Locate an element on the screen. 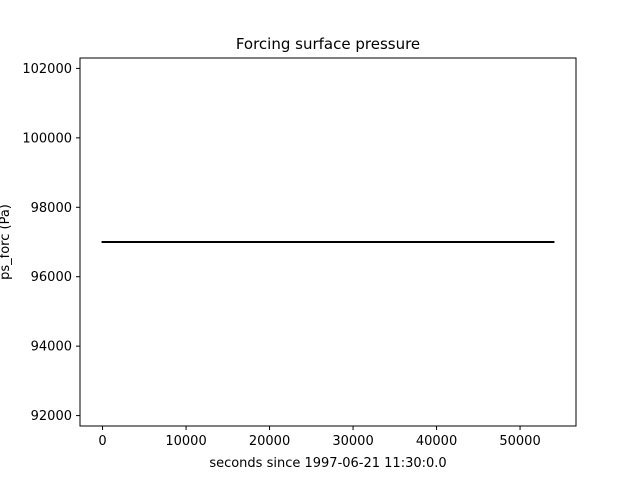 The height and width of the screenshot is (480, 640). x-tick-label: 30000 is located at coordinates (352, 441).